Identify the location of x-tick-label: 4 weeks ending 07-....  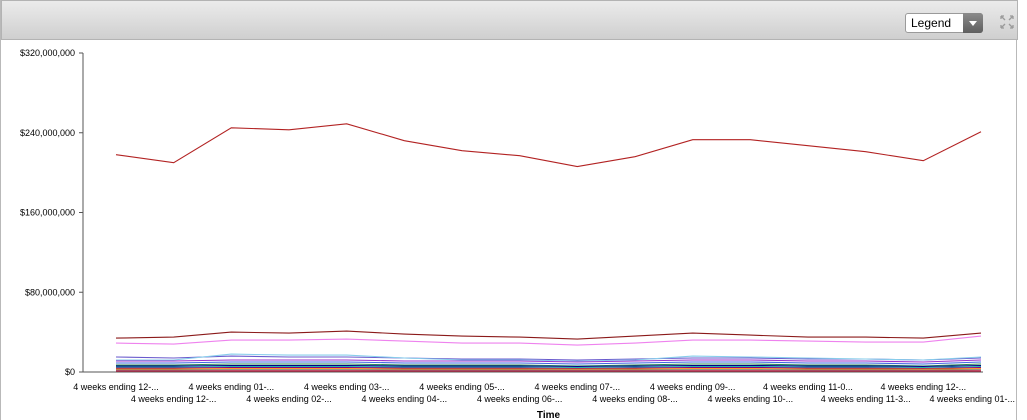
(578, 387).